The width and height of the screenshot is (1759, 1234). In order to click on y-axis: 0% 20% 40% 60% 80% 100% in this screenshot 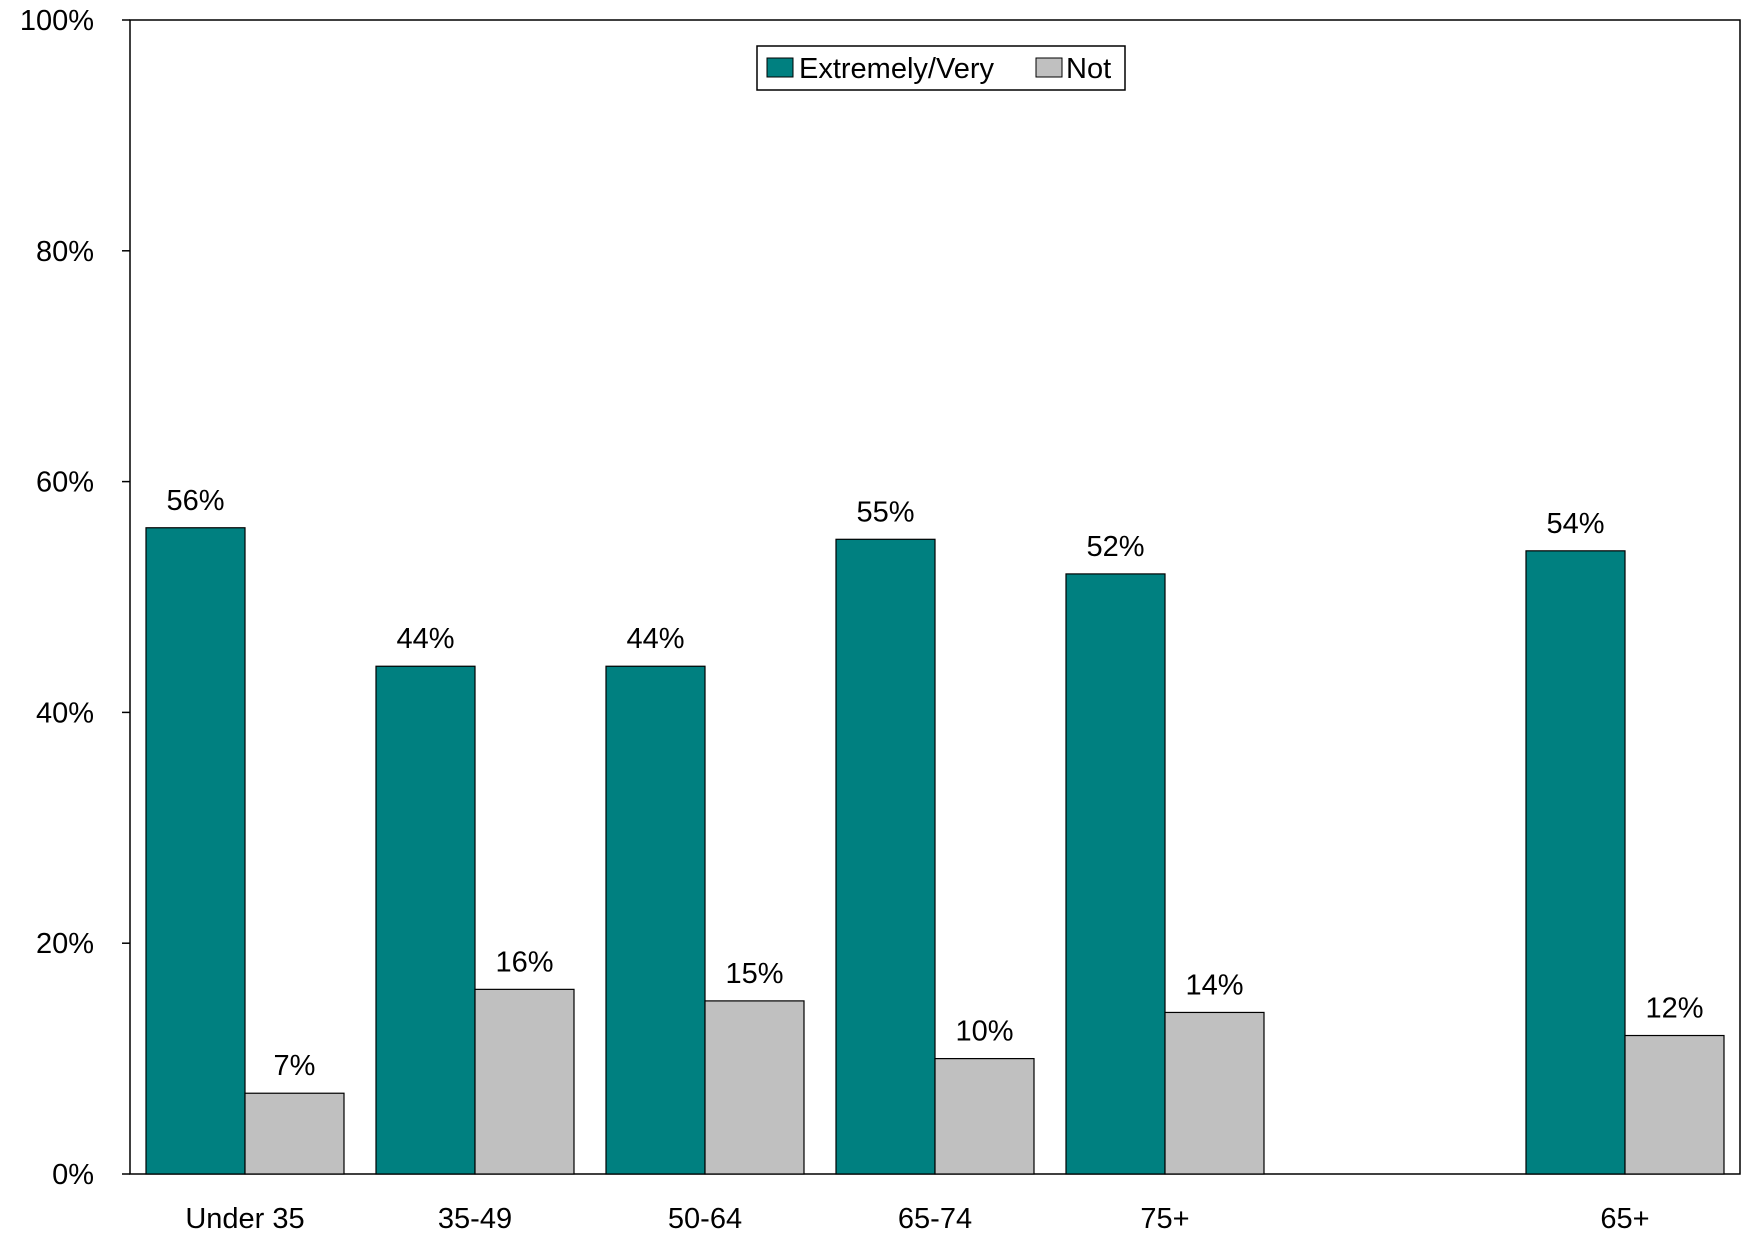, I will do `click(75, 598)`.